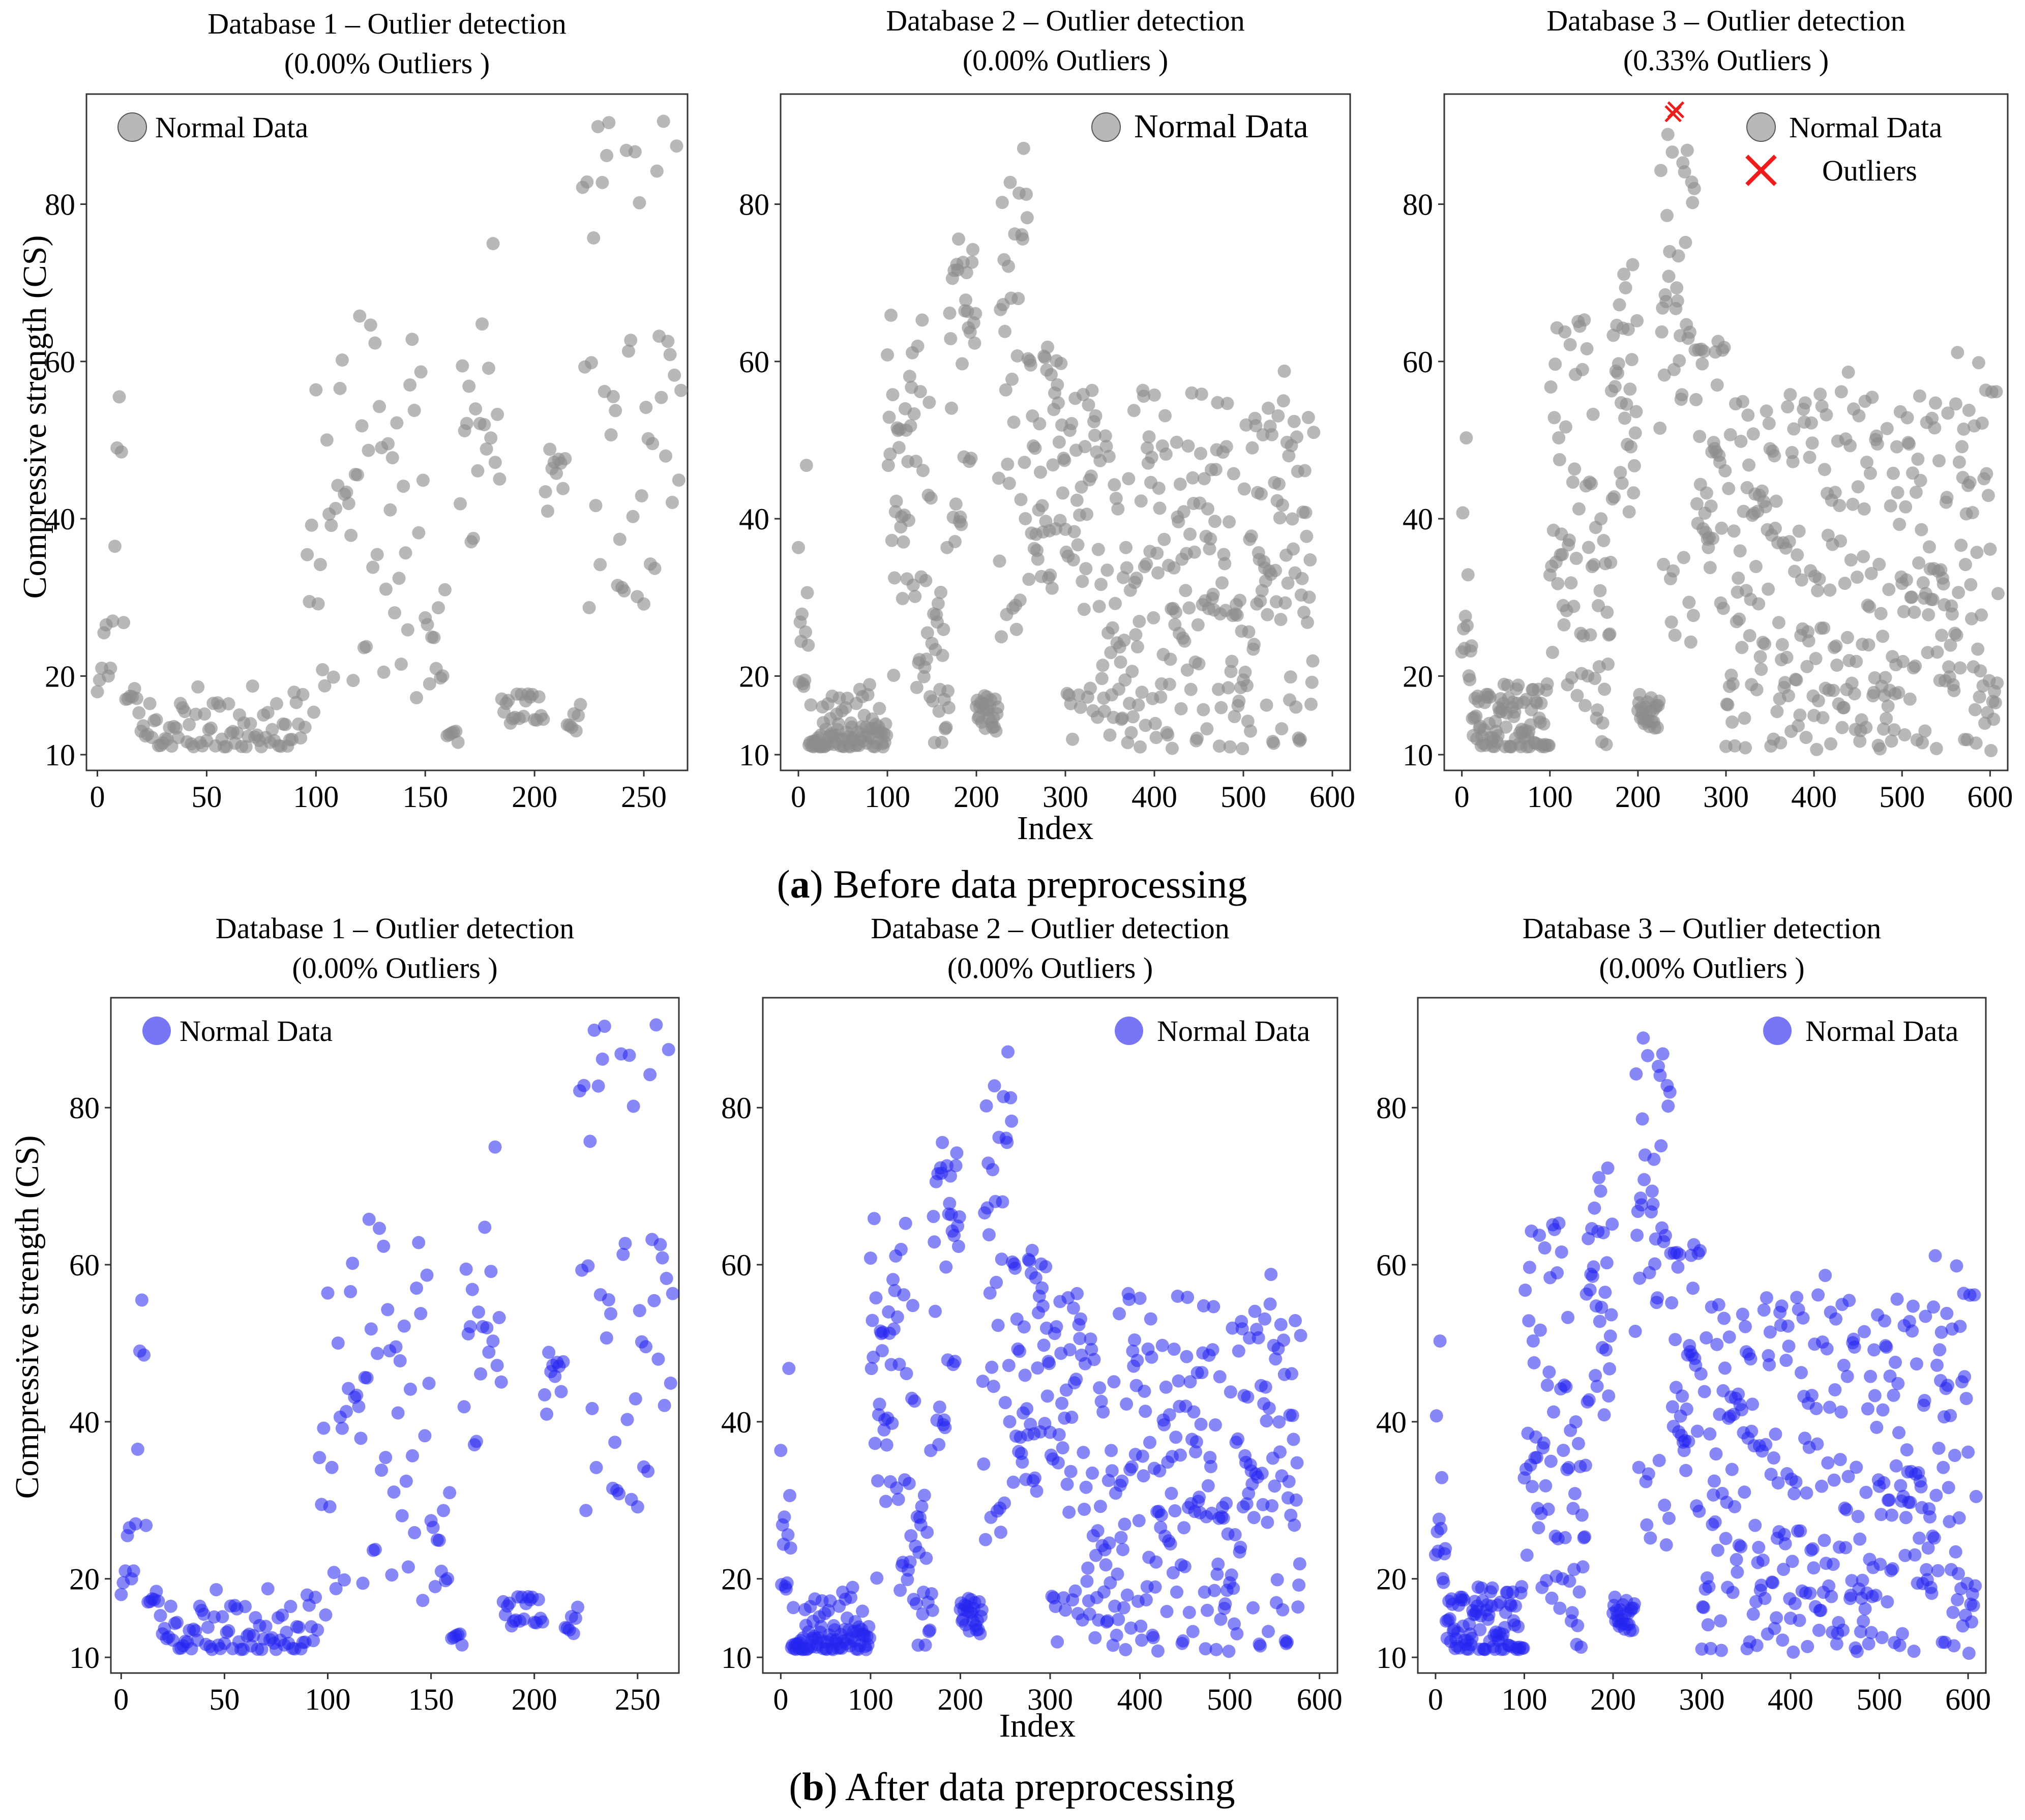 This screenshot has width=2025, height=1820. I want to click on scatter-points, so click(1057, 448).